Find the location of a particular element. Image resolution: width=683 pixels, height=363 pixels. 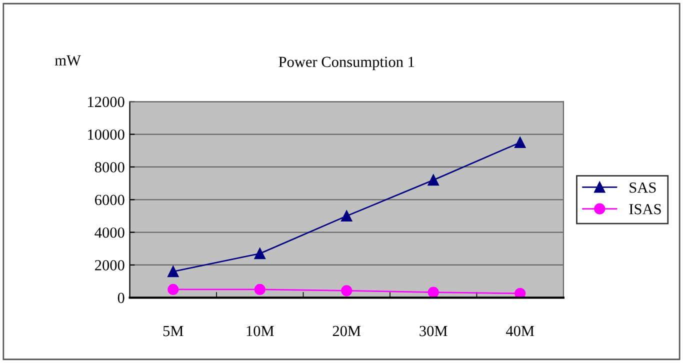

x-tick-label: 30M is located at coordinates (434, 331).